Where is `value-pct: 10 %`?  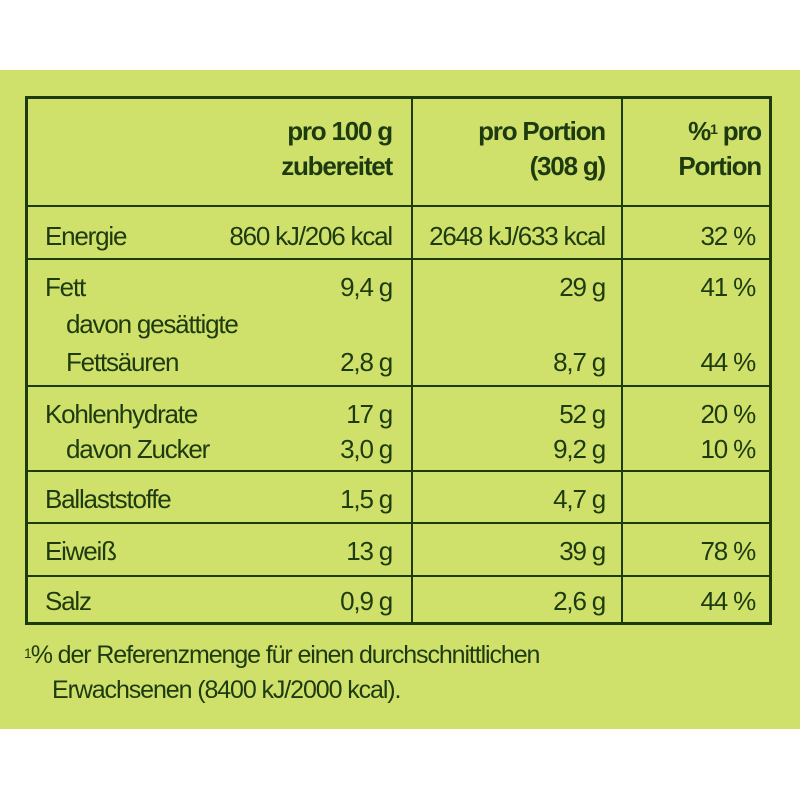
value-pct: 10 % is located at coordinates (728, 449).